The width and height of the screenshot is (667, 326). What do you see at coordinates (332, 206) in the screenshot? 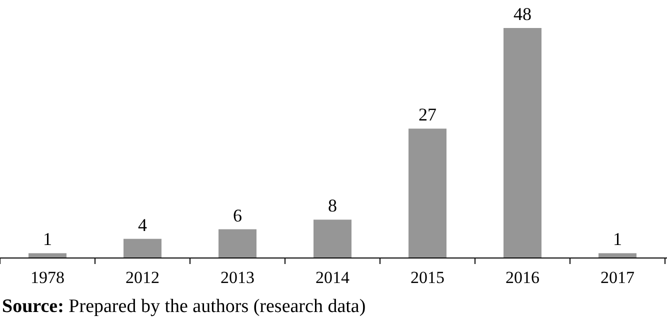
I see `data-label: 8` at bounding box center [332, 206].